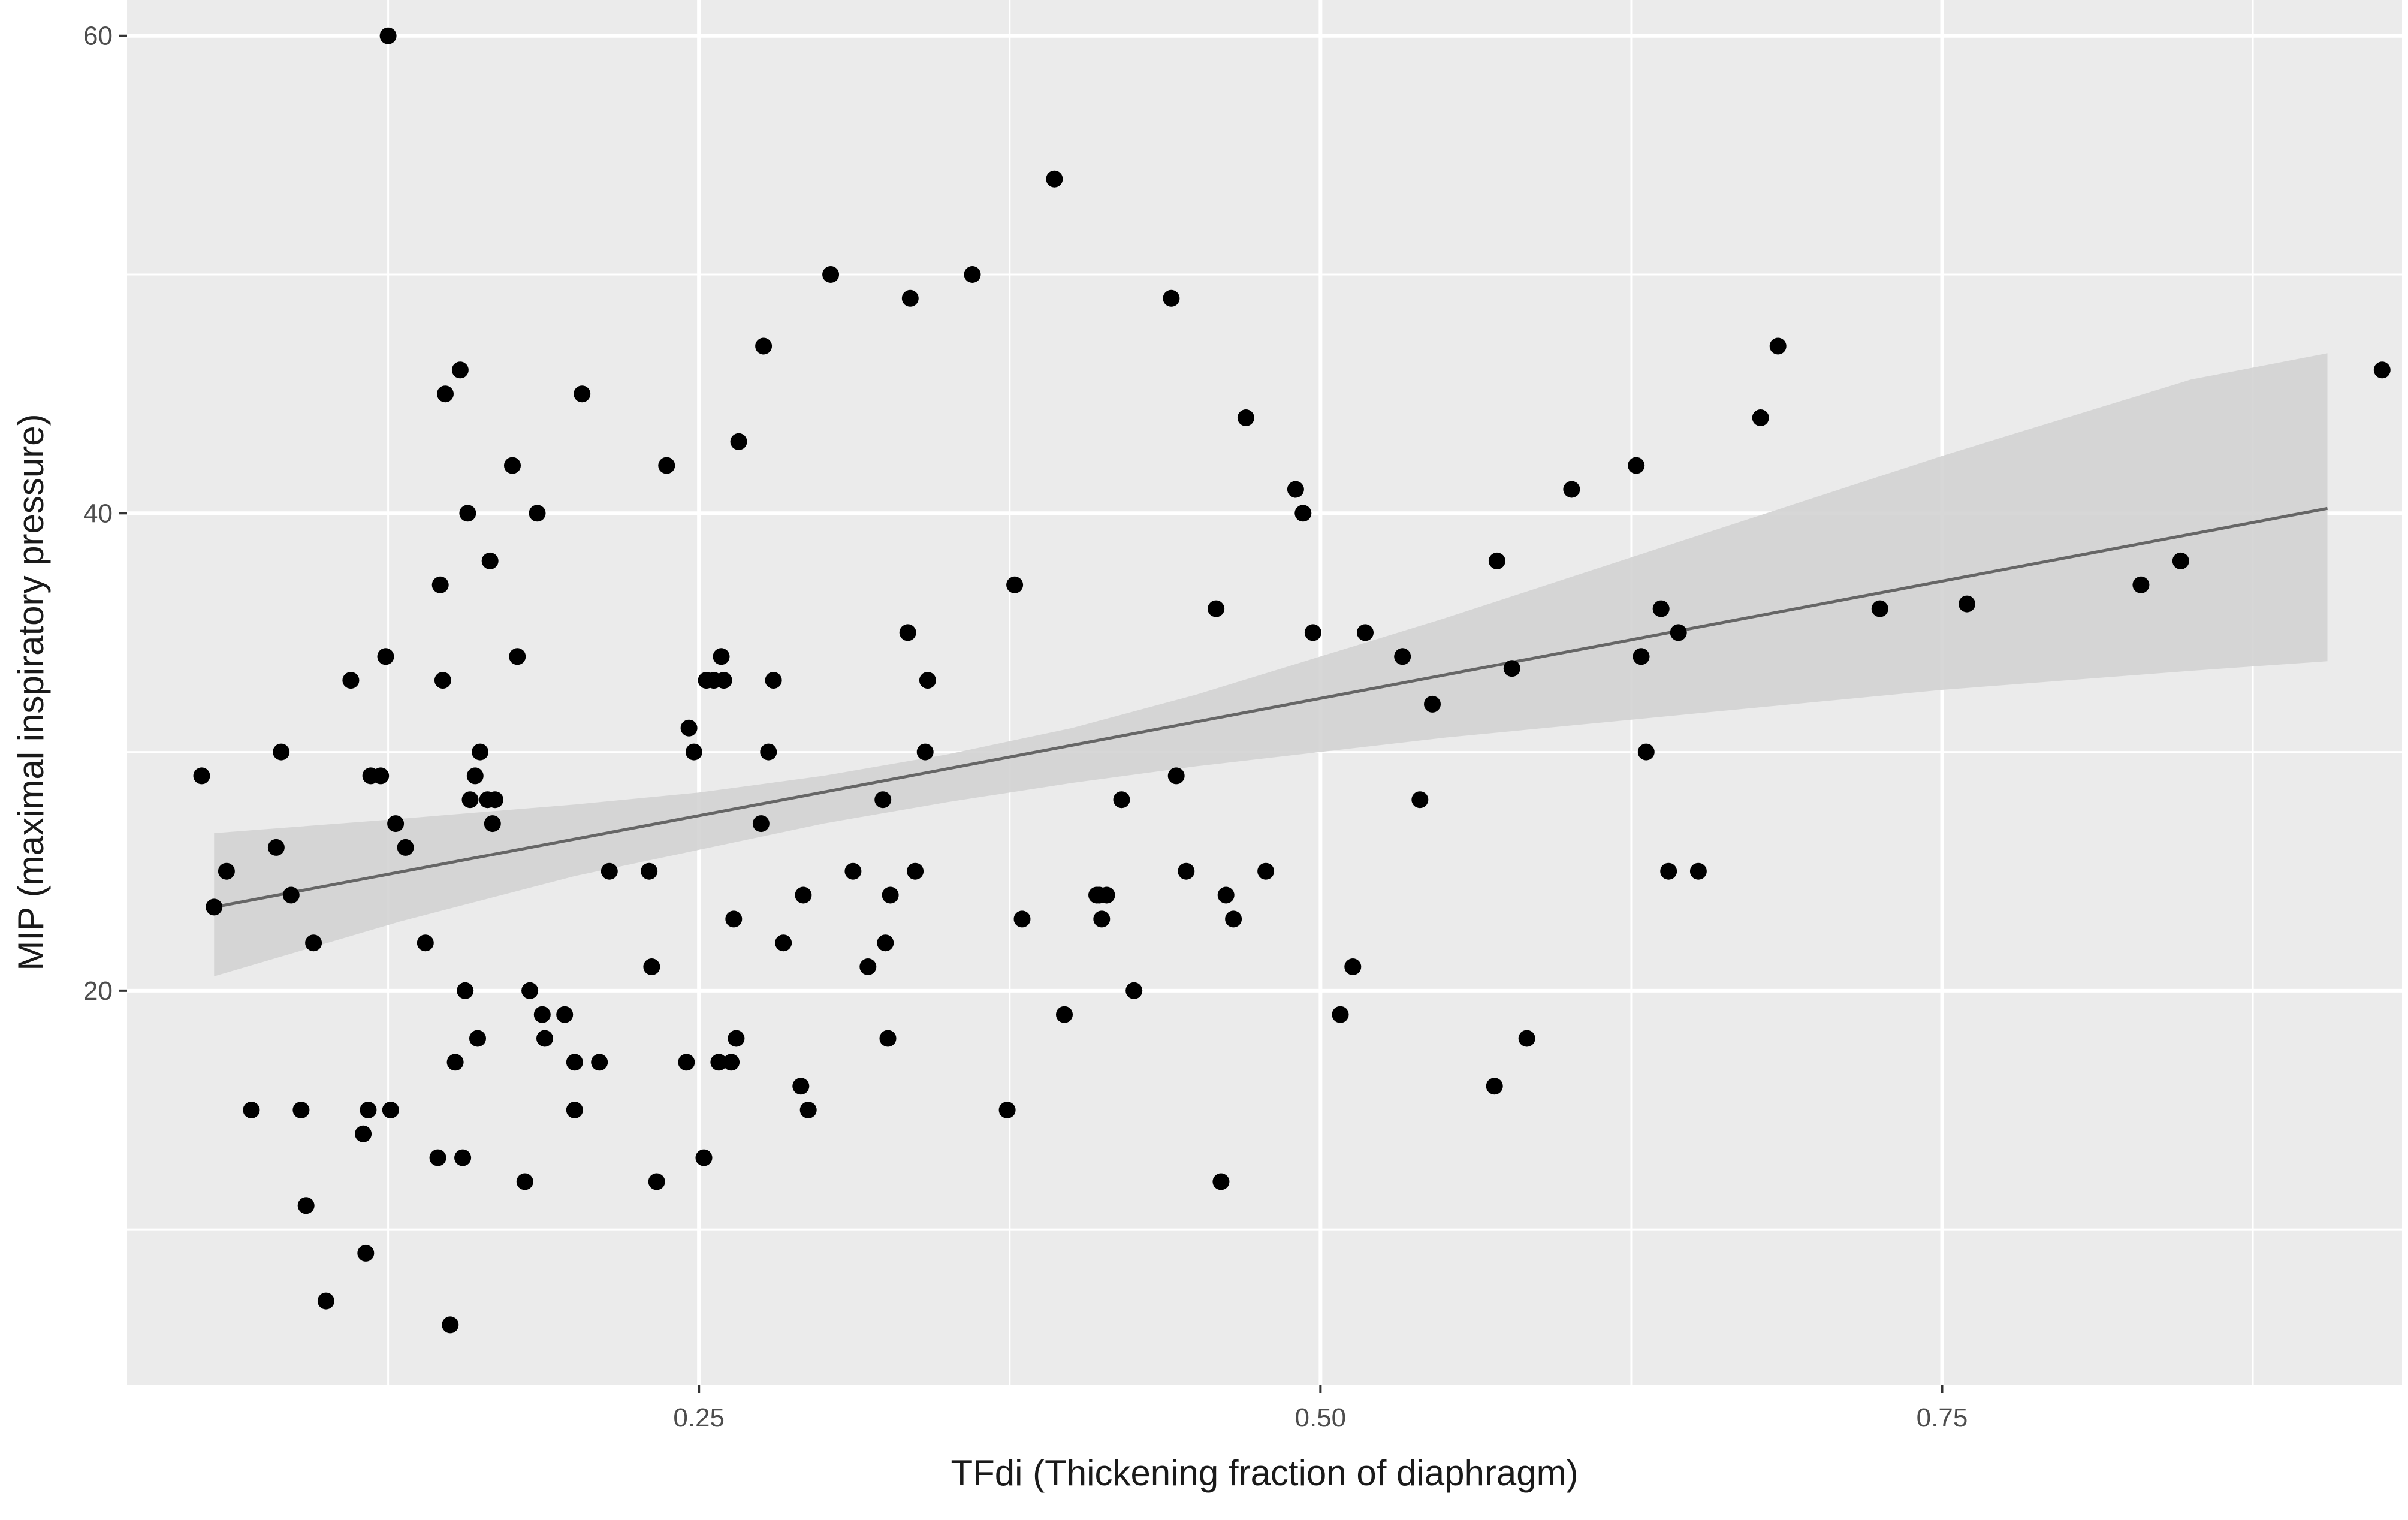  What do you see at coordinates (1942, 1418) in the screenshot?
I see `x-tick-label: 0.75` at bounding box center [1942, 1418].